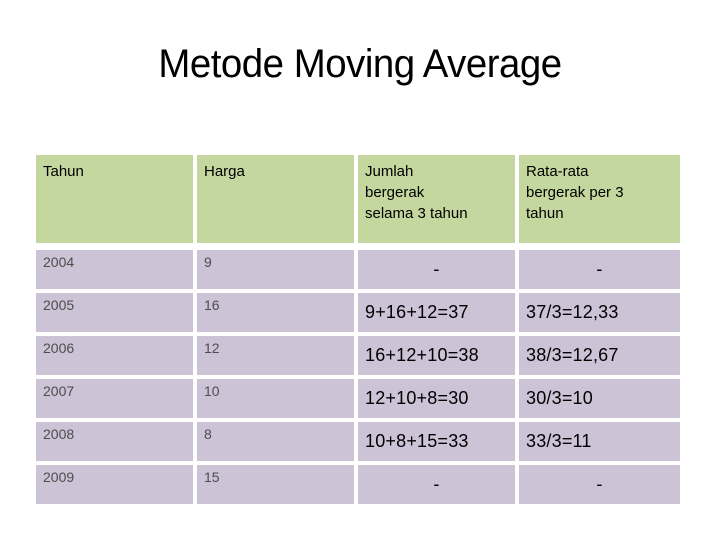 The image size is (720, 540). Describe the element at coordinates (116, 271) in the screenshot. I see `year-cell: 2004` at that location.